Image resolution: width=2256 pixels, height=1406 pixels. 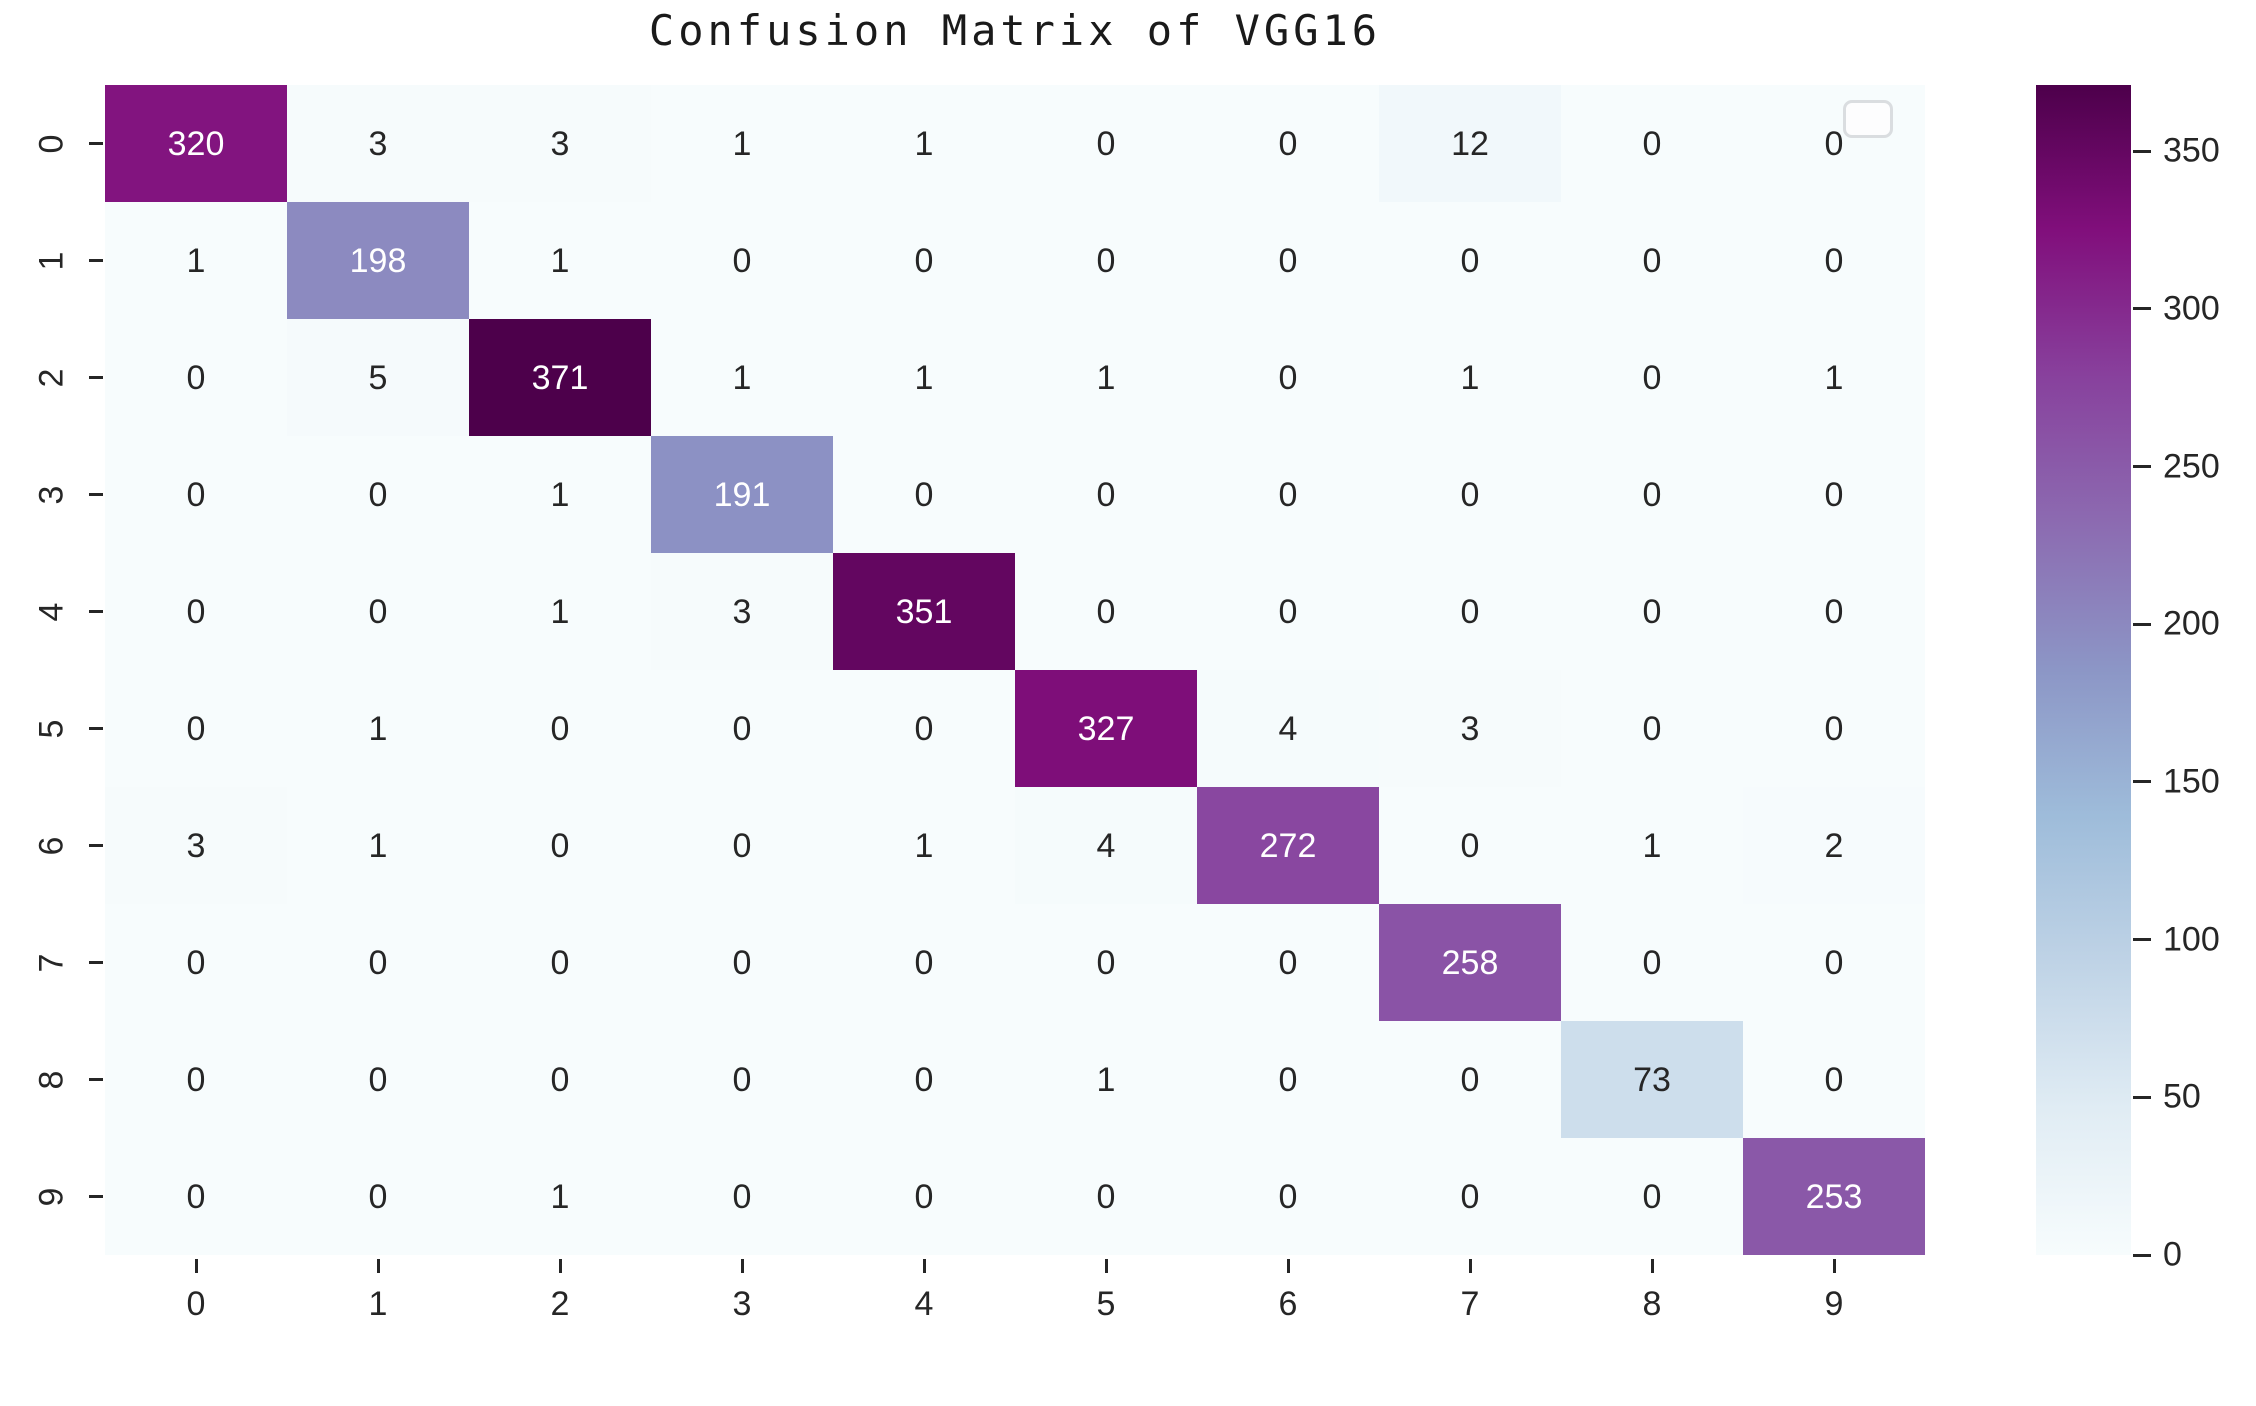 I want to click on y-tick-label: 8, so click(x=51, y=1079).